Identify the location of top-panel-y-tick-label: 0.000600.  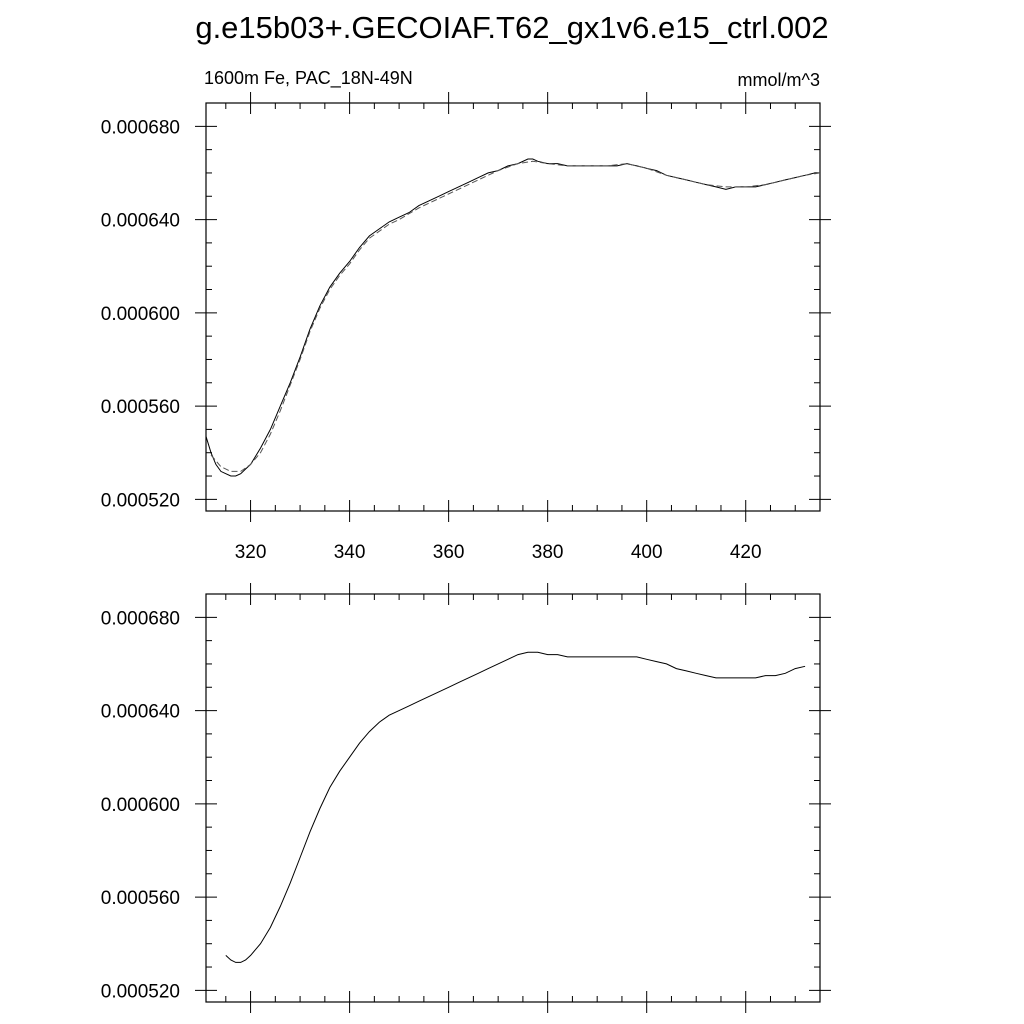
(140, 314).